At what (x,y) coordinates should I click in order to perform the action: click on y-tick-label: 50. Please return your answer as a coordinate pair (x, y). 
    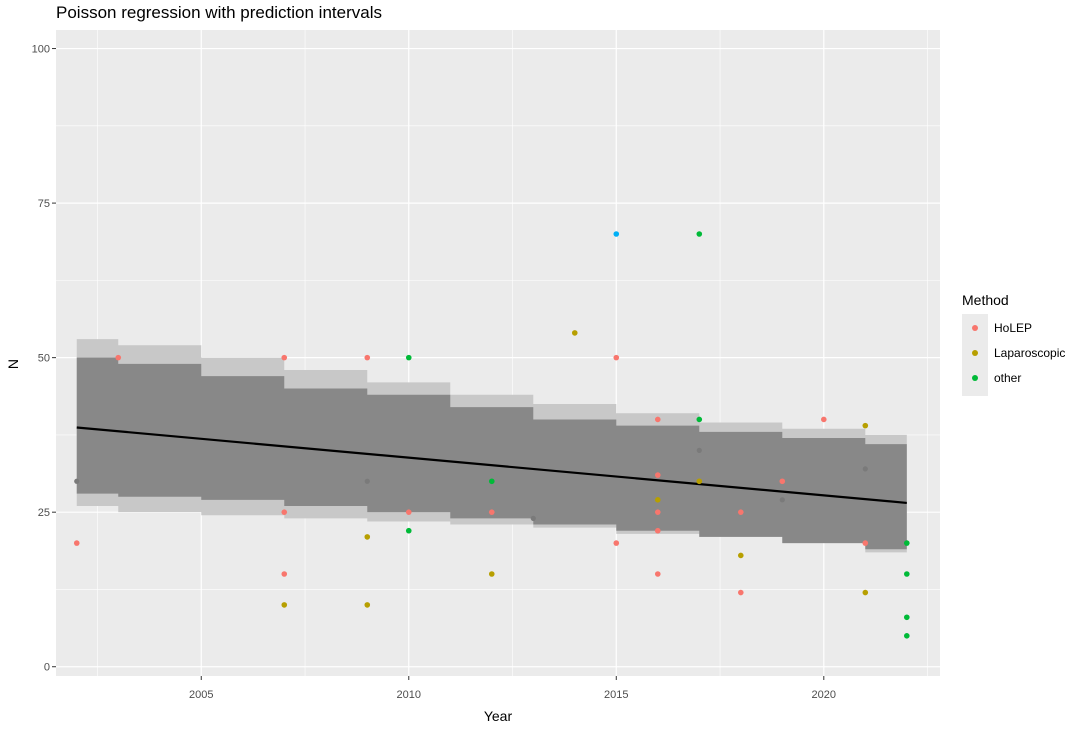
    Looking at the image, I should click on (44, 359).